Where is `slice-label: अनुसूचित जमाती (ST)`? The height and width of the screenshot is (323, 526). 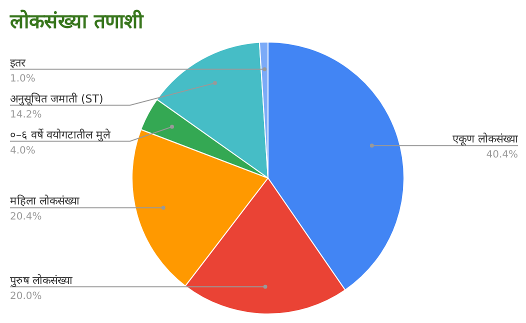
slice-label: अनुसूचित जमाती (ST) is located at coordinates (57, 99).